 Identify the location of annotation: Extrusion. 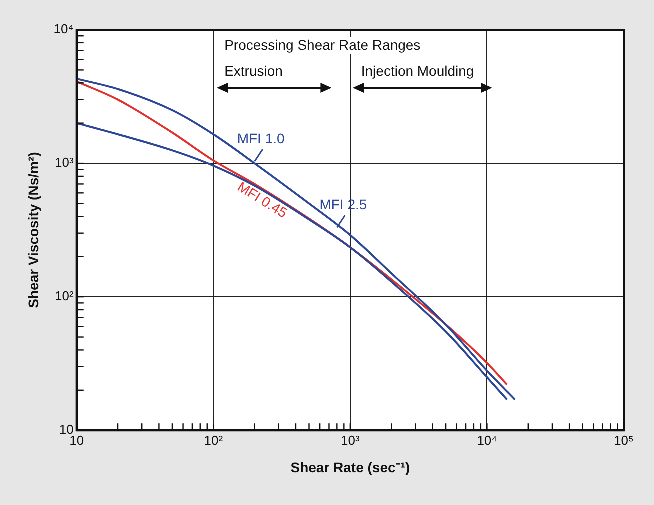
(253, 71).